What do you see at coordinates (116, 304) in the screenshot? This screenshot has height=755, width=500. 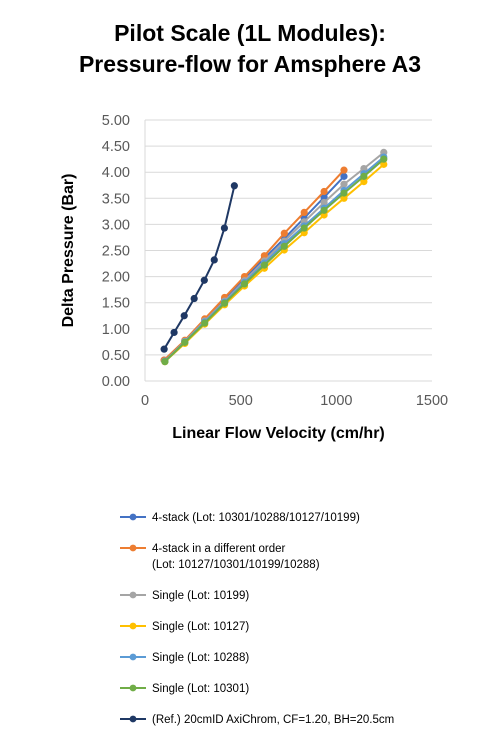 I see `y-tick-label: 1.50` at bounding box center [116, 304].